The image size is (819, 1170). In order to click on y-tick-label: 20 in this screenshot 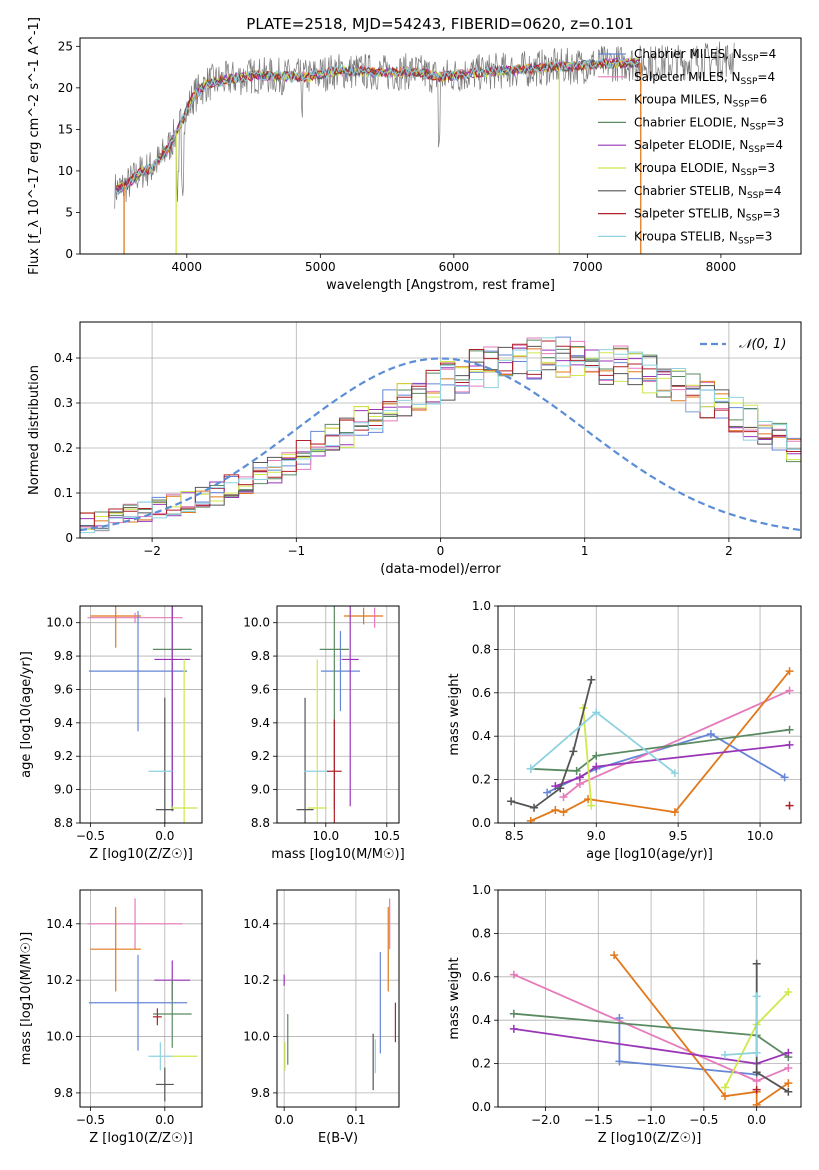, I will do `click(65, 88)`.